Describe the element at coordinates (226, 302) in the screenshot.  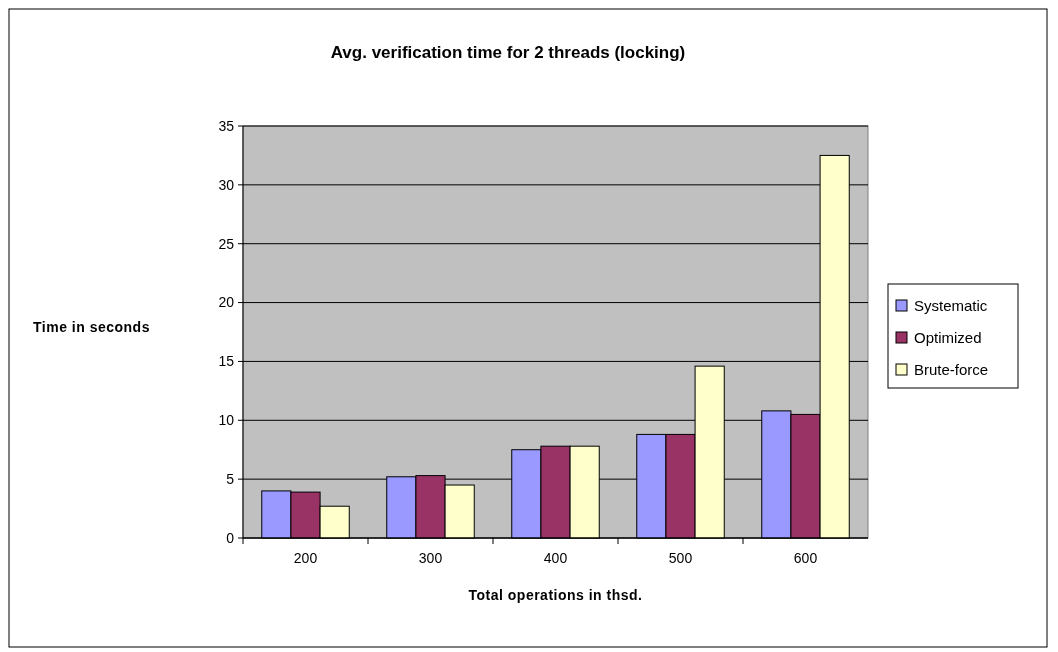
I see `y-tick-label: 20` at that location.